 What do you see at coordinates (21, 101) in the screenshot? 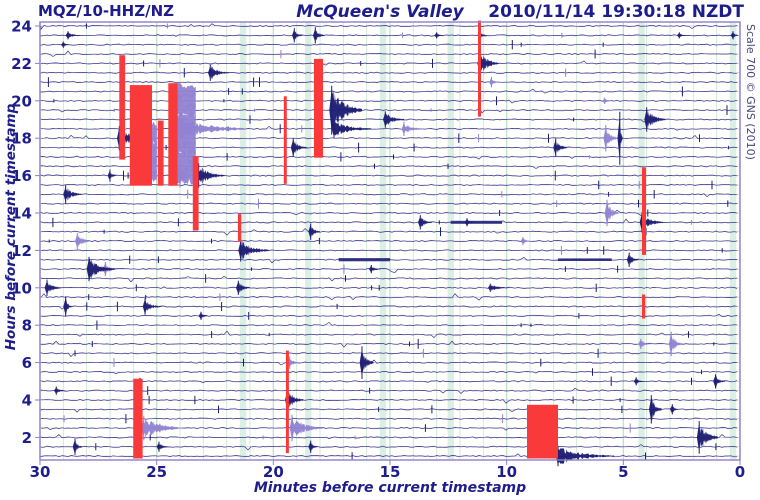
I see `y-tick-label: 20` at bounding box center [21, 101].